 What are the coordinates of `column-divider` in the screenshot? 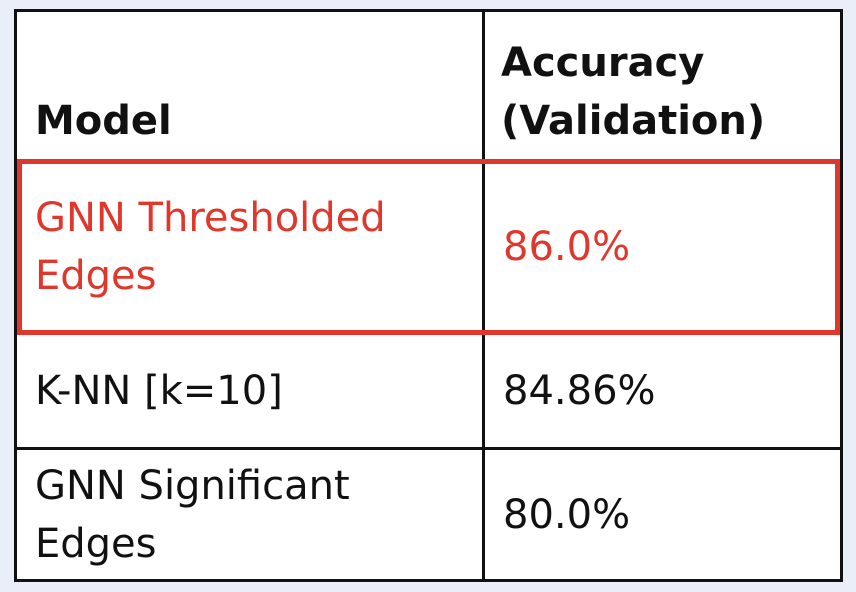 It's located at (483, 295).